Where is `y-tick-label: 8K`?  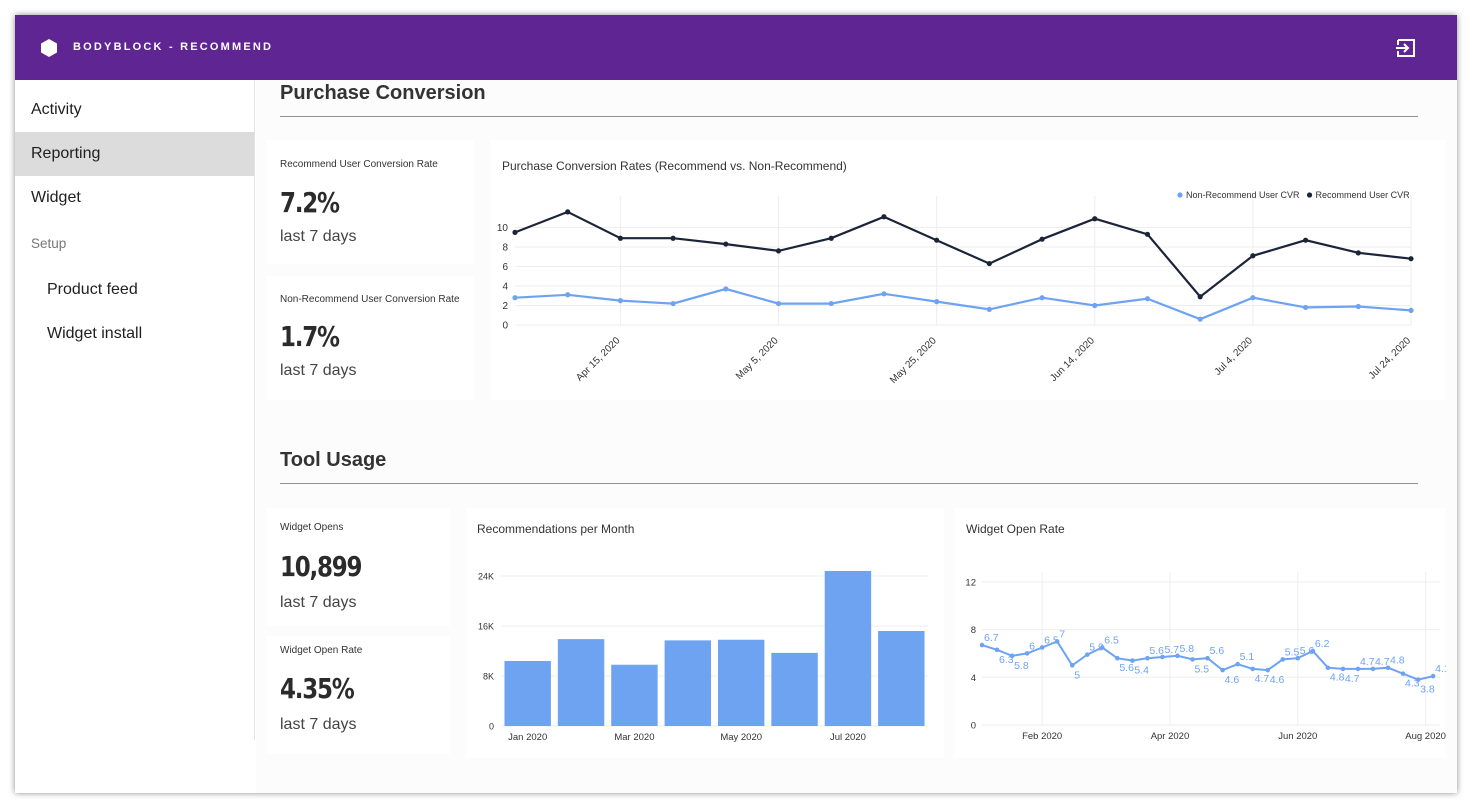
y-tick-label: 8K is located at coordinates (488, 677).